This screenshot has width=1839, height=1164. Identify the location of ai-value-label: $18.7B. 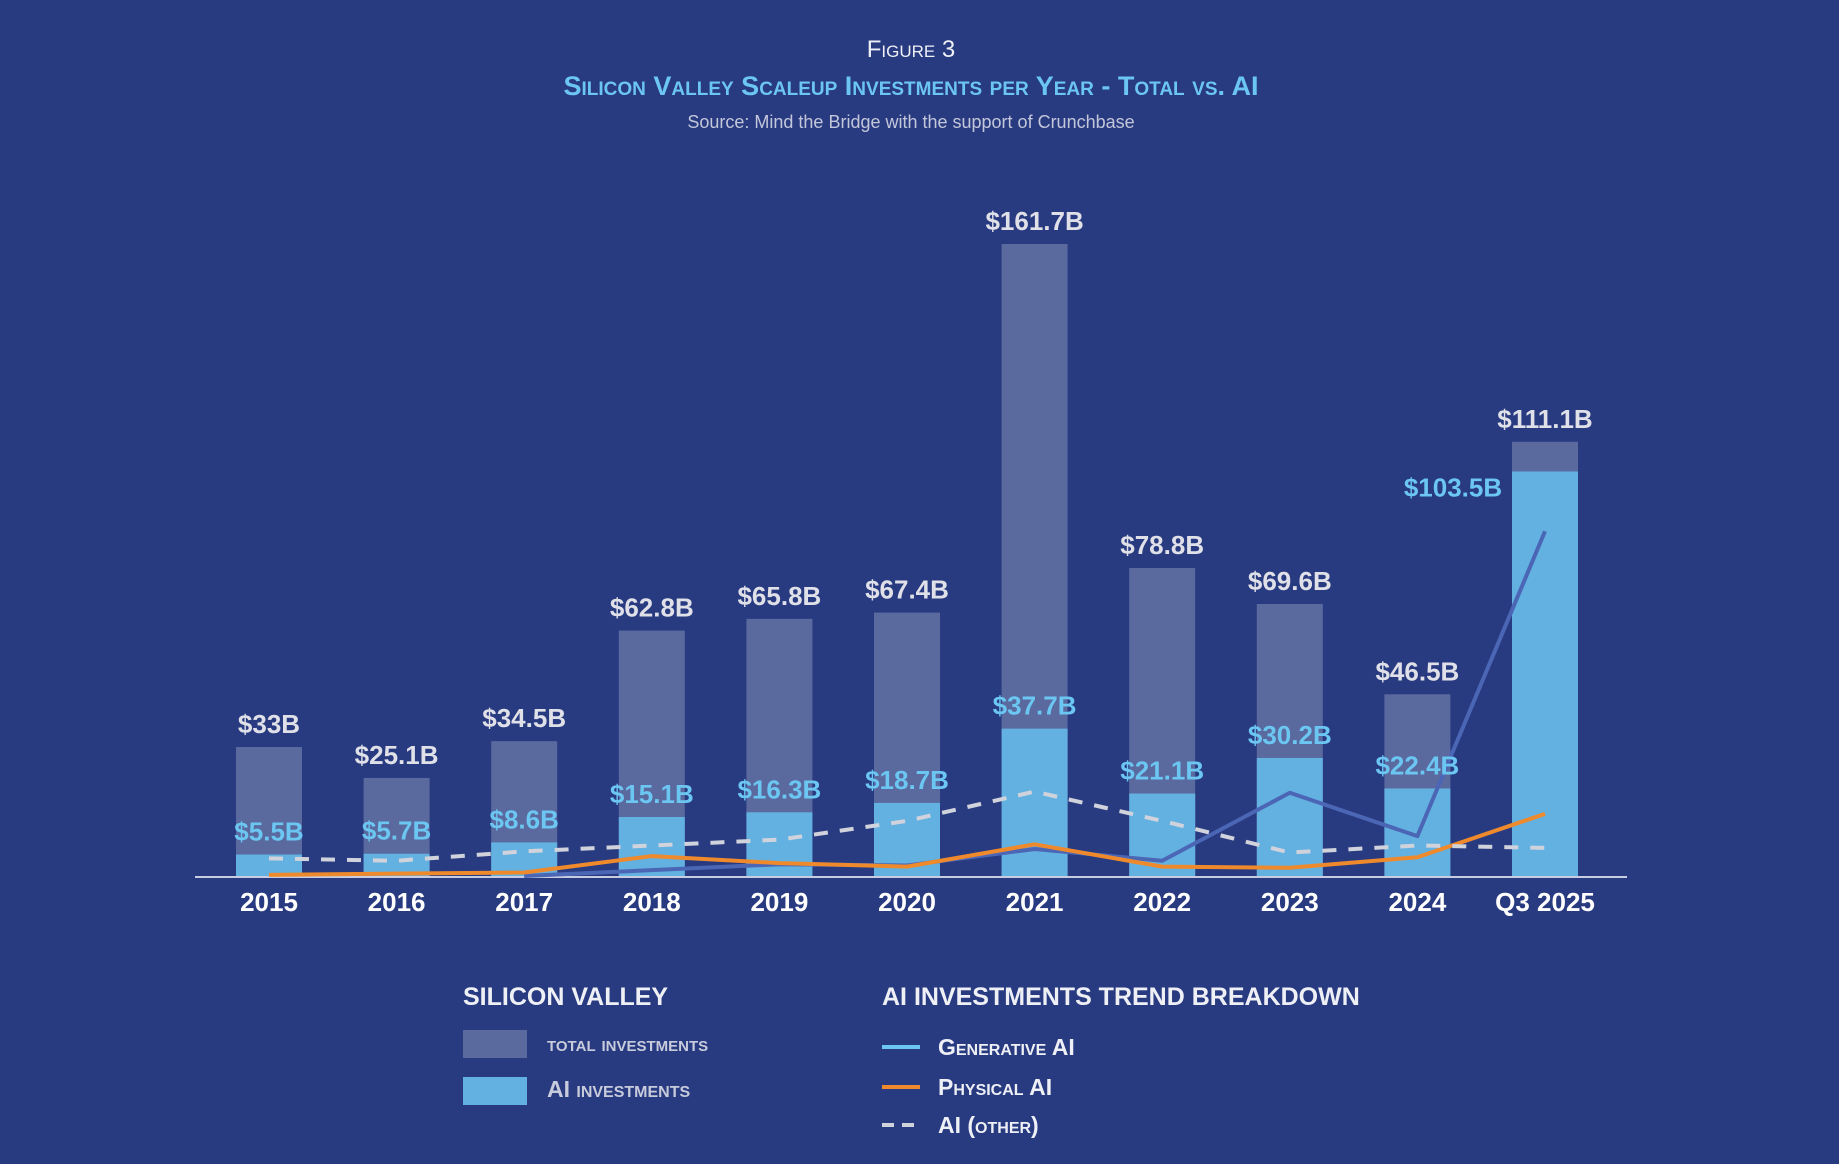
(907, 780).